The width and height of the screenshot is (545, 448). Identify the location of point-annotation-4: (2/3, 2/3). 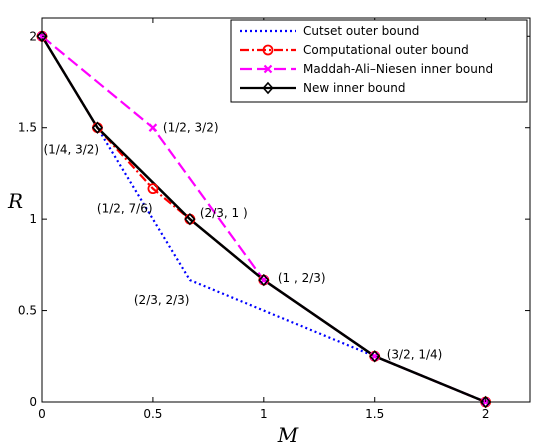
(162, 300).